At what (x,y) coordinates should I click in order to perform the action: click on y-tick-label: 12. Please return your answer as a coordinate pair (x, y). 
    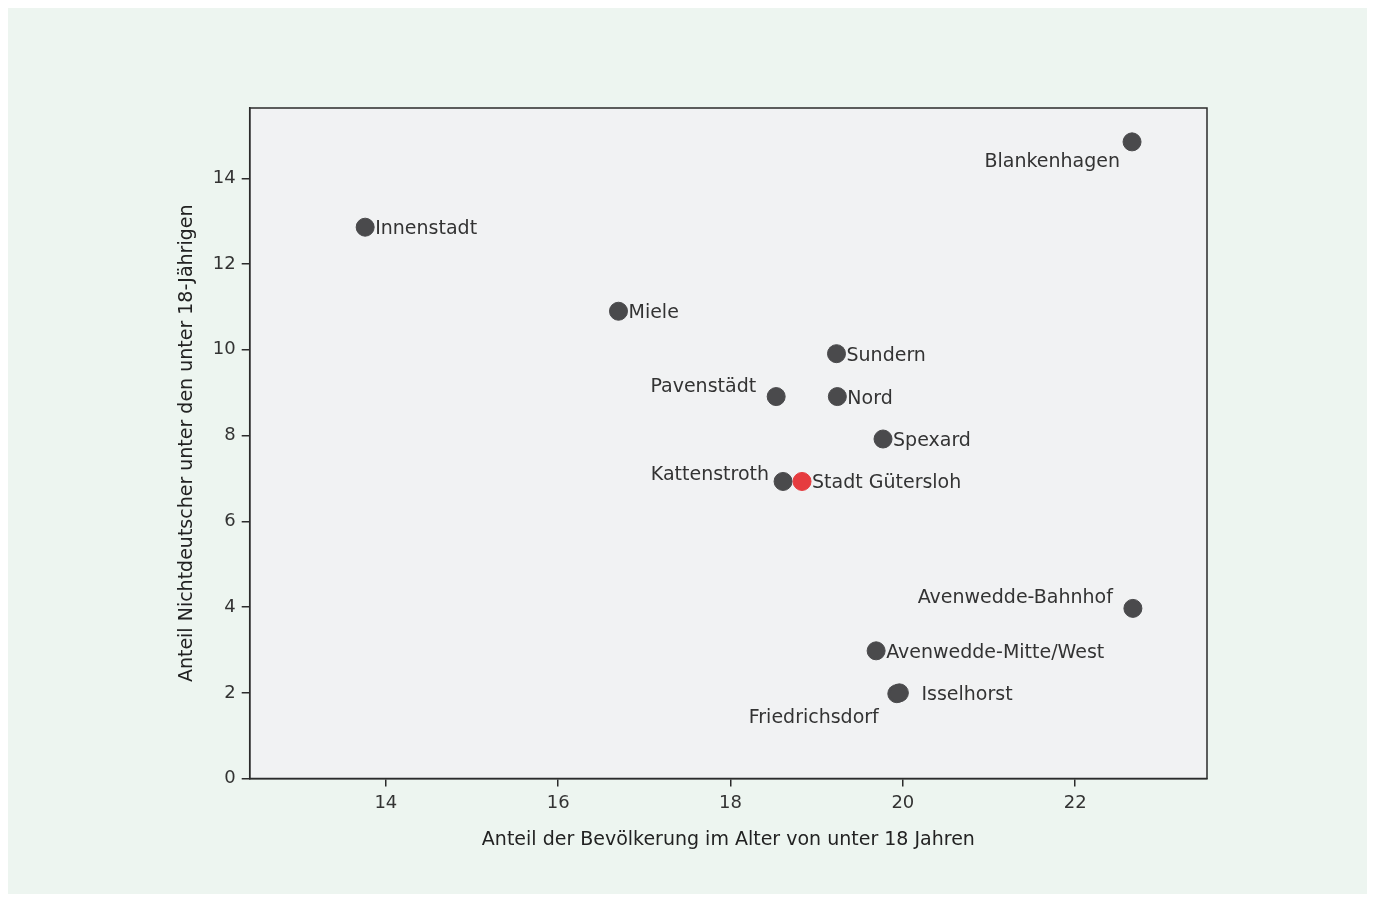
    Looking at the image, I should click on (224, 262).